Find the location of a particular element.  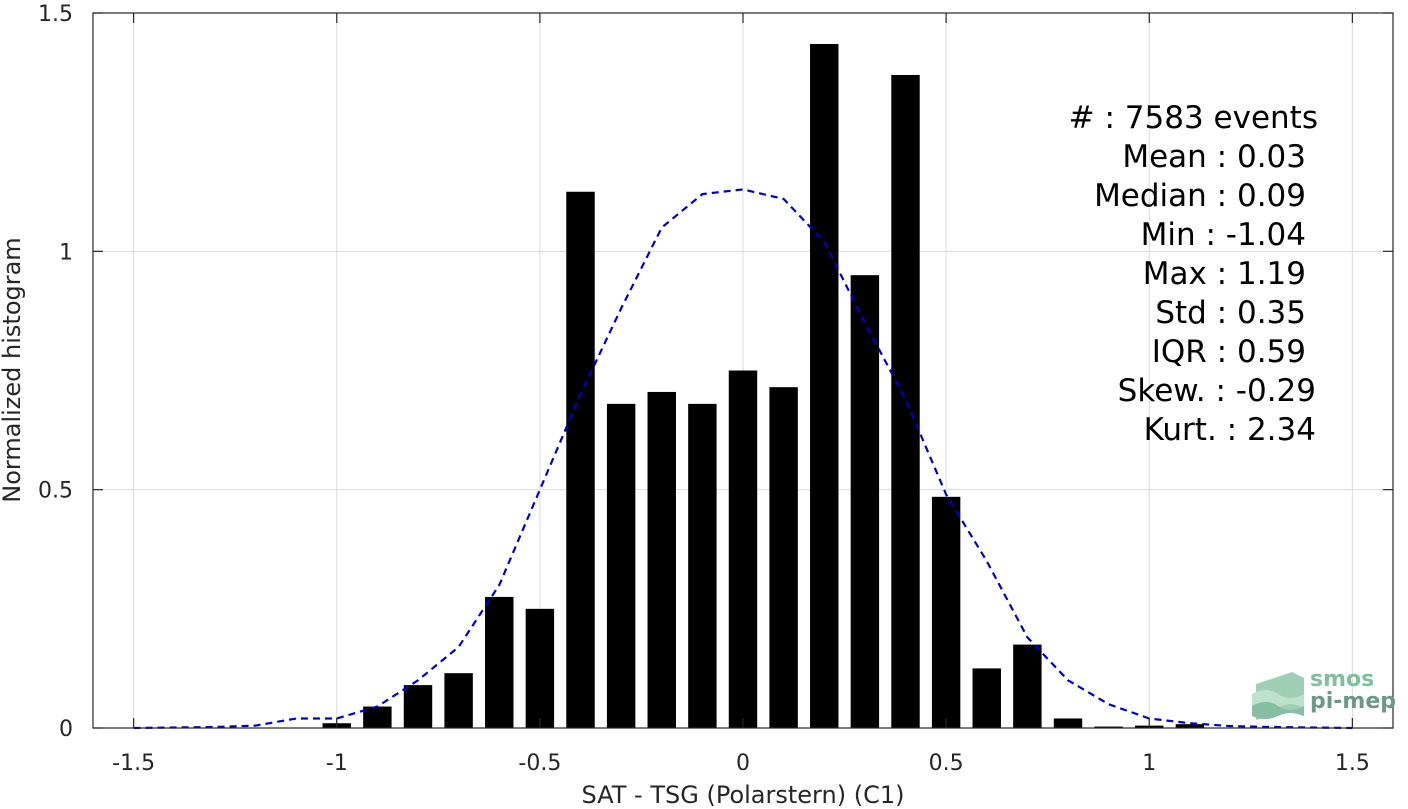

y-tick-label: 0.5 is located at coordinates (55, 491).